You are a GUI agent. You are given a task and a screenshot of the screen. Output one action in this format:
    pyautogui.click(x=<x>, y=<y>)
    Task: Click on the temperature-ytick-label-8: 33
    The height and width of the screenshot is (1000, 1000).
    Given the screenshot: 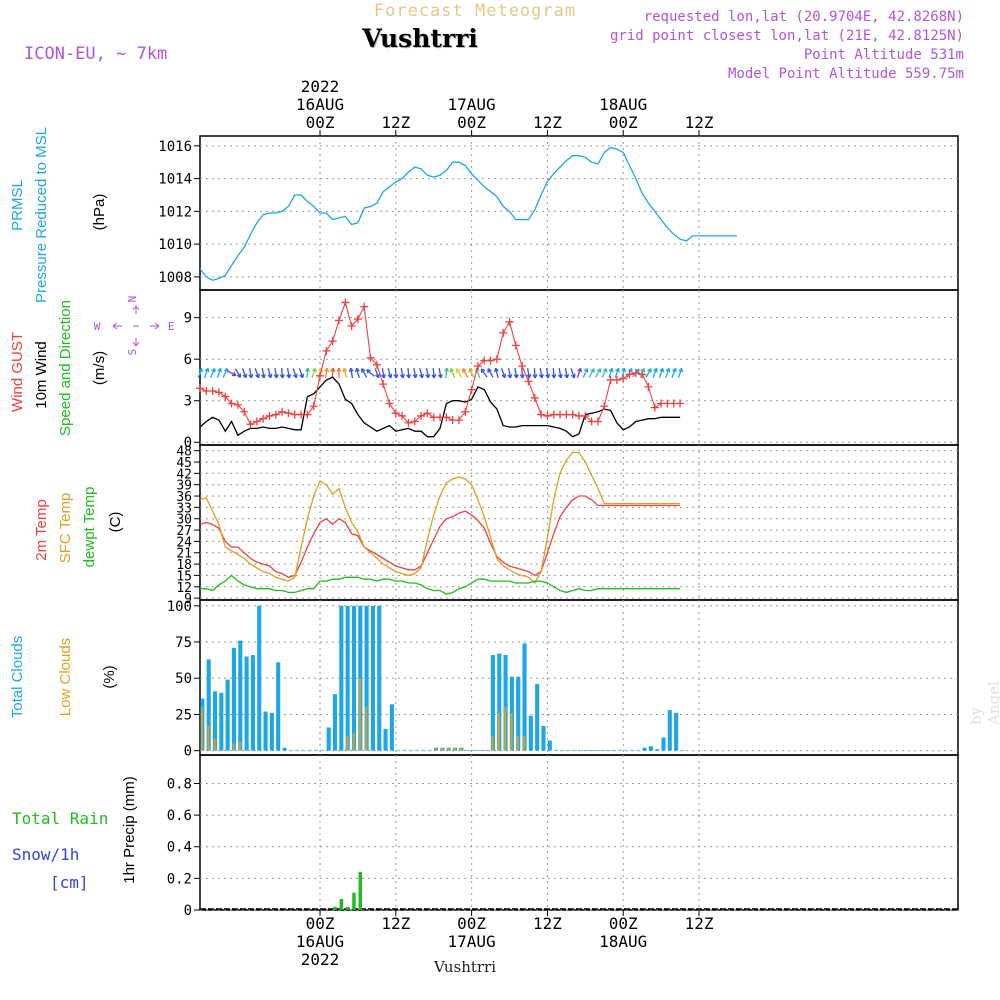 What is the action you would take?
    pyautogui.click(x=184, y=508)
    